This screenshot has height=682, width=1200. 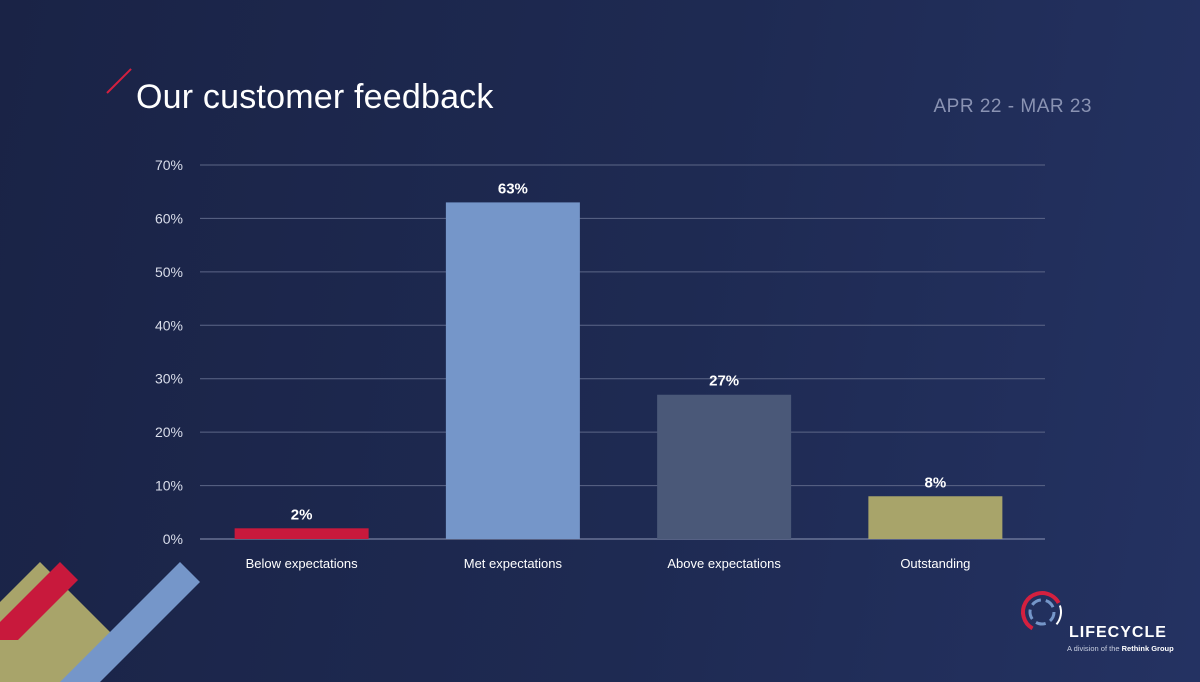 I want to click on x-category-label: Below expectations, so click(x=302, y=563).